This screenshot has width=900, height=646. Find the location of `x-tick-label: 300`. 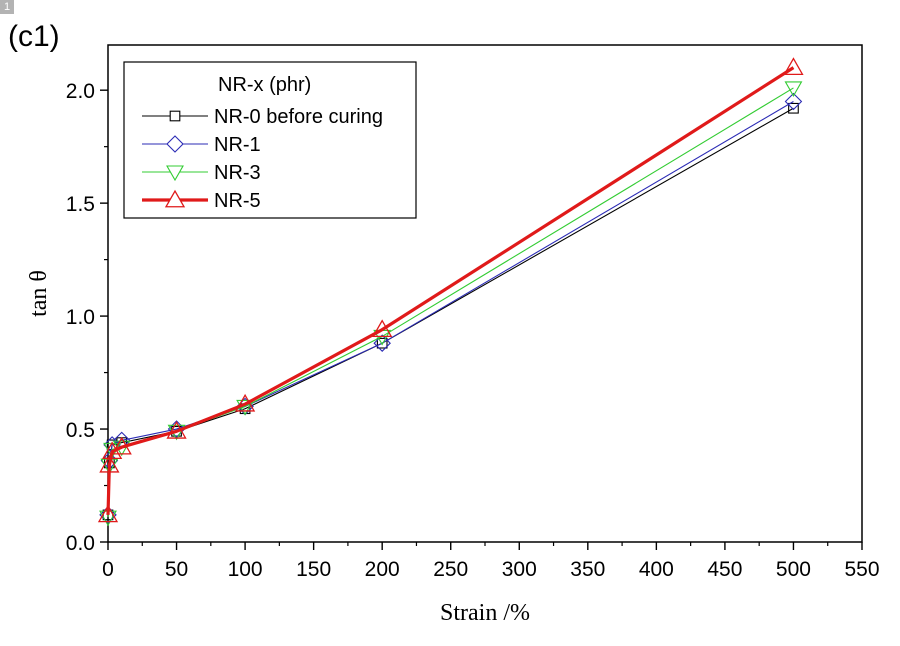

x-tick-label: 300 is located at coordinates (519, 569).